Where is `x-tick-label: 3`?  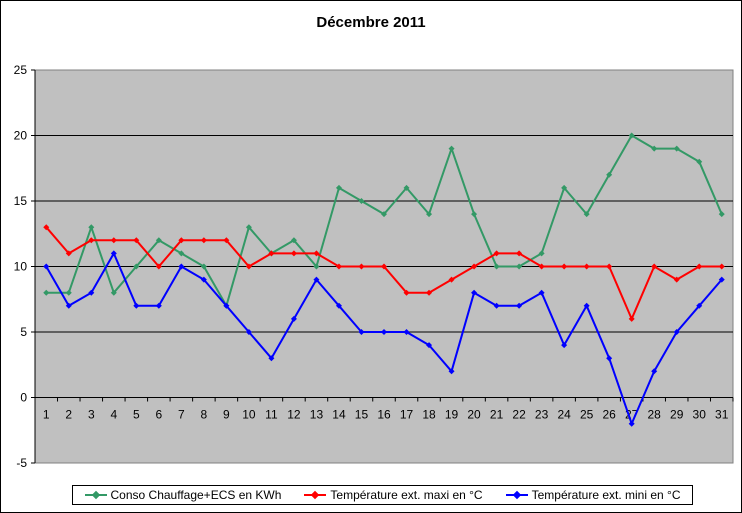
x-tick-label: 3 is located at coordinates (91, 415).